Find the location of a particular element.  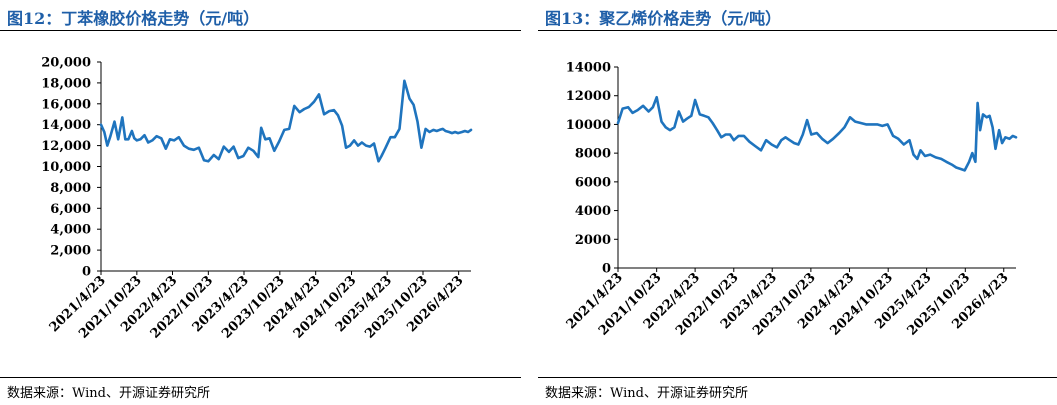

y-tick-label: 18,000 is located at coordinates (66, 83).